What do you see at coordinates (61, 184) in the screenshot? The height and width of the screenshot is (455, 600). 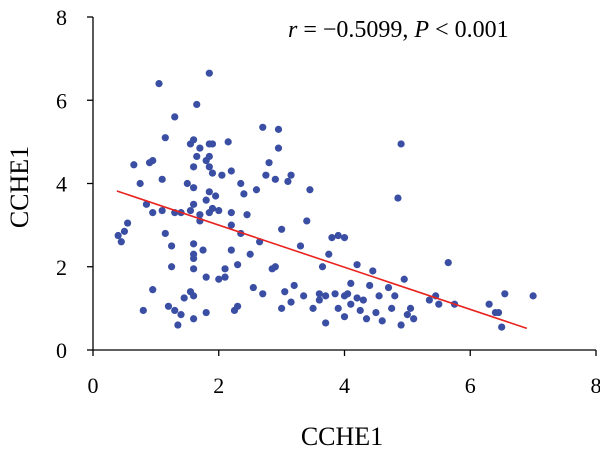 I see `y-tick-label: 4` at bounding box center [61, 184].